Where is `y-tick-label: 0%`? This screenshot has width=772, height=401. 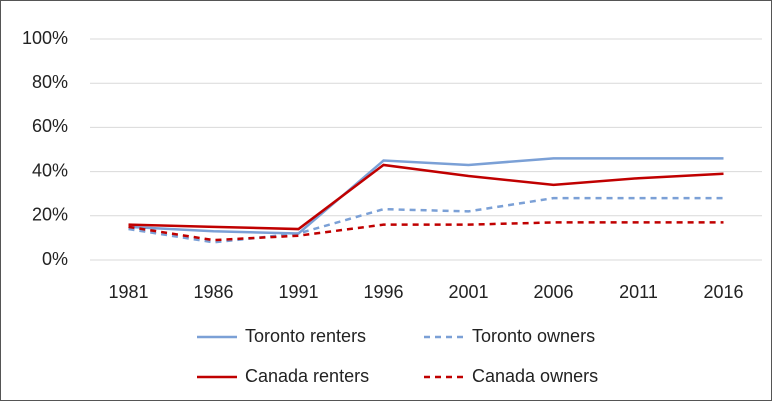 y-tick-label: 0% is located at coordinates (55, 259).